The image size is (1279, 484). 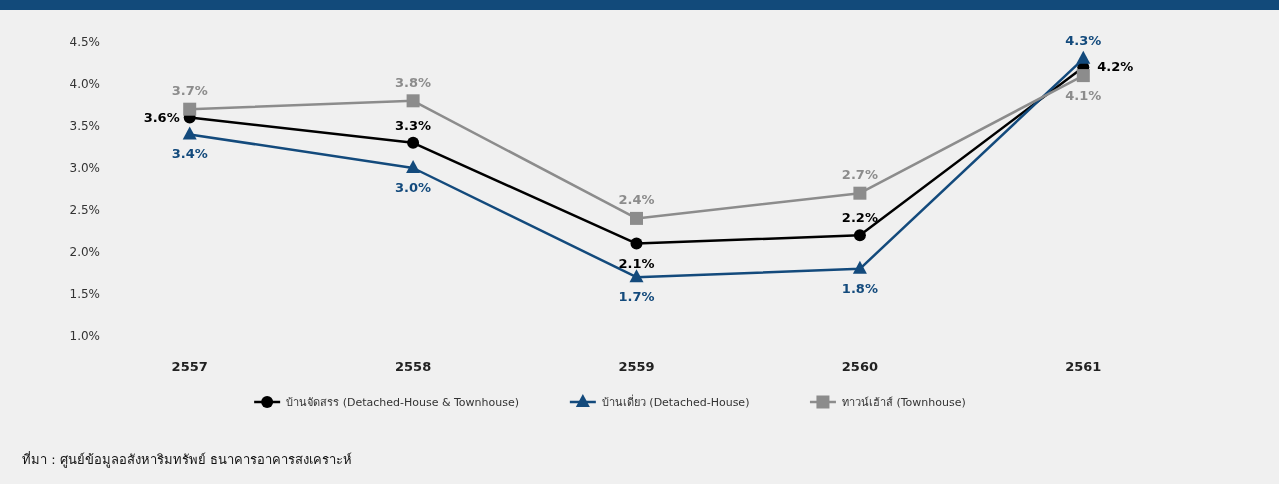 What do you see at coordinates (189, 366) in the screenshot?
I see `x-tick-label: 2557` at bounding box center [189, 366].